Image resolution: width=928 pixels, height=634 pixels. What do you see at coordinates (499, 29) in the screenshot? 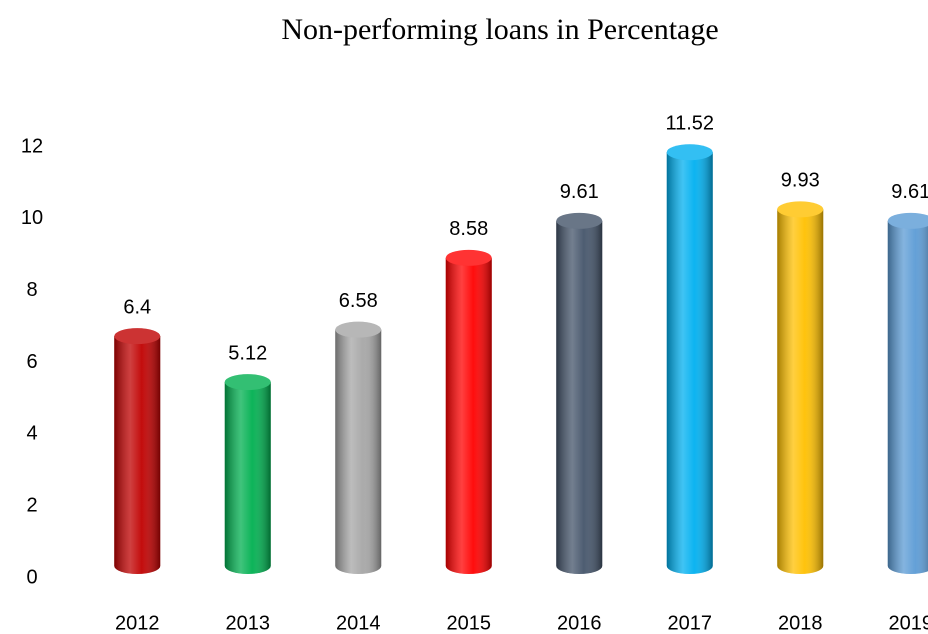
I see `chart-title: Non-performing loans in Percentage` at bounding box center [499, 29].